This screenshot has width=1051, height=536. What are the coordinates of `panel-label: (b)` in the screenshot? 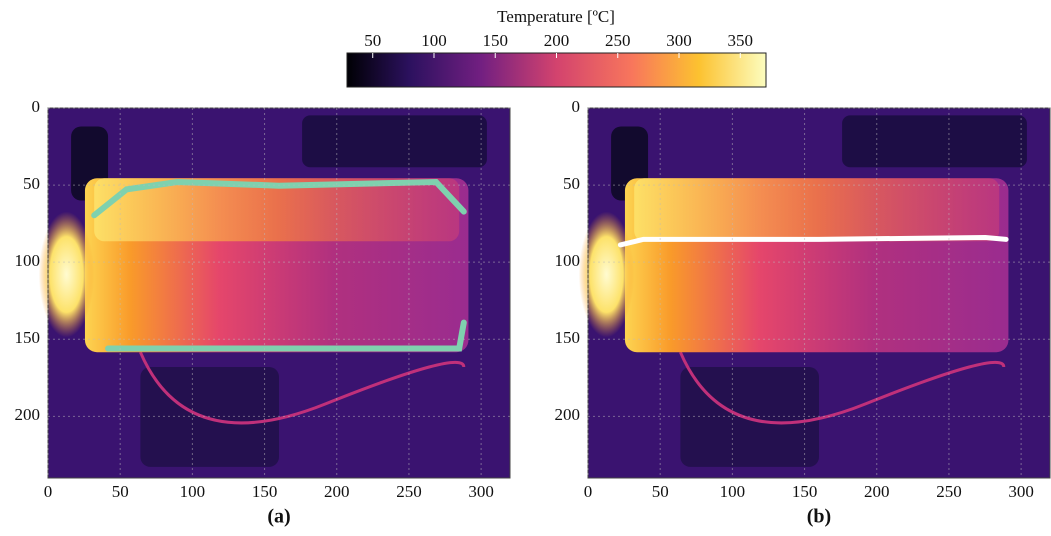 It's located at (819, 517).